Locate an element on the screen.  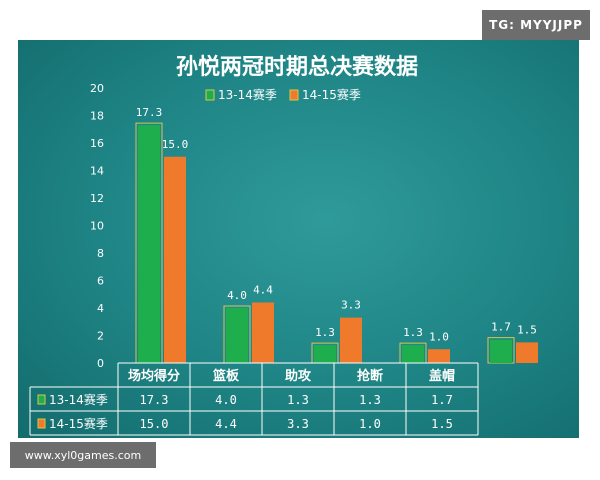
bar-value-label: 4.4 is located at coordinates (263, 290).